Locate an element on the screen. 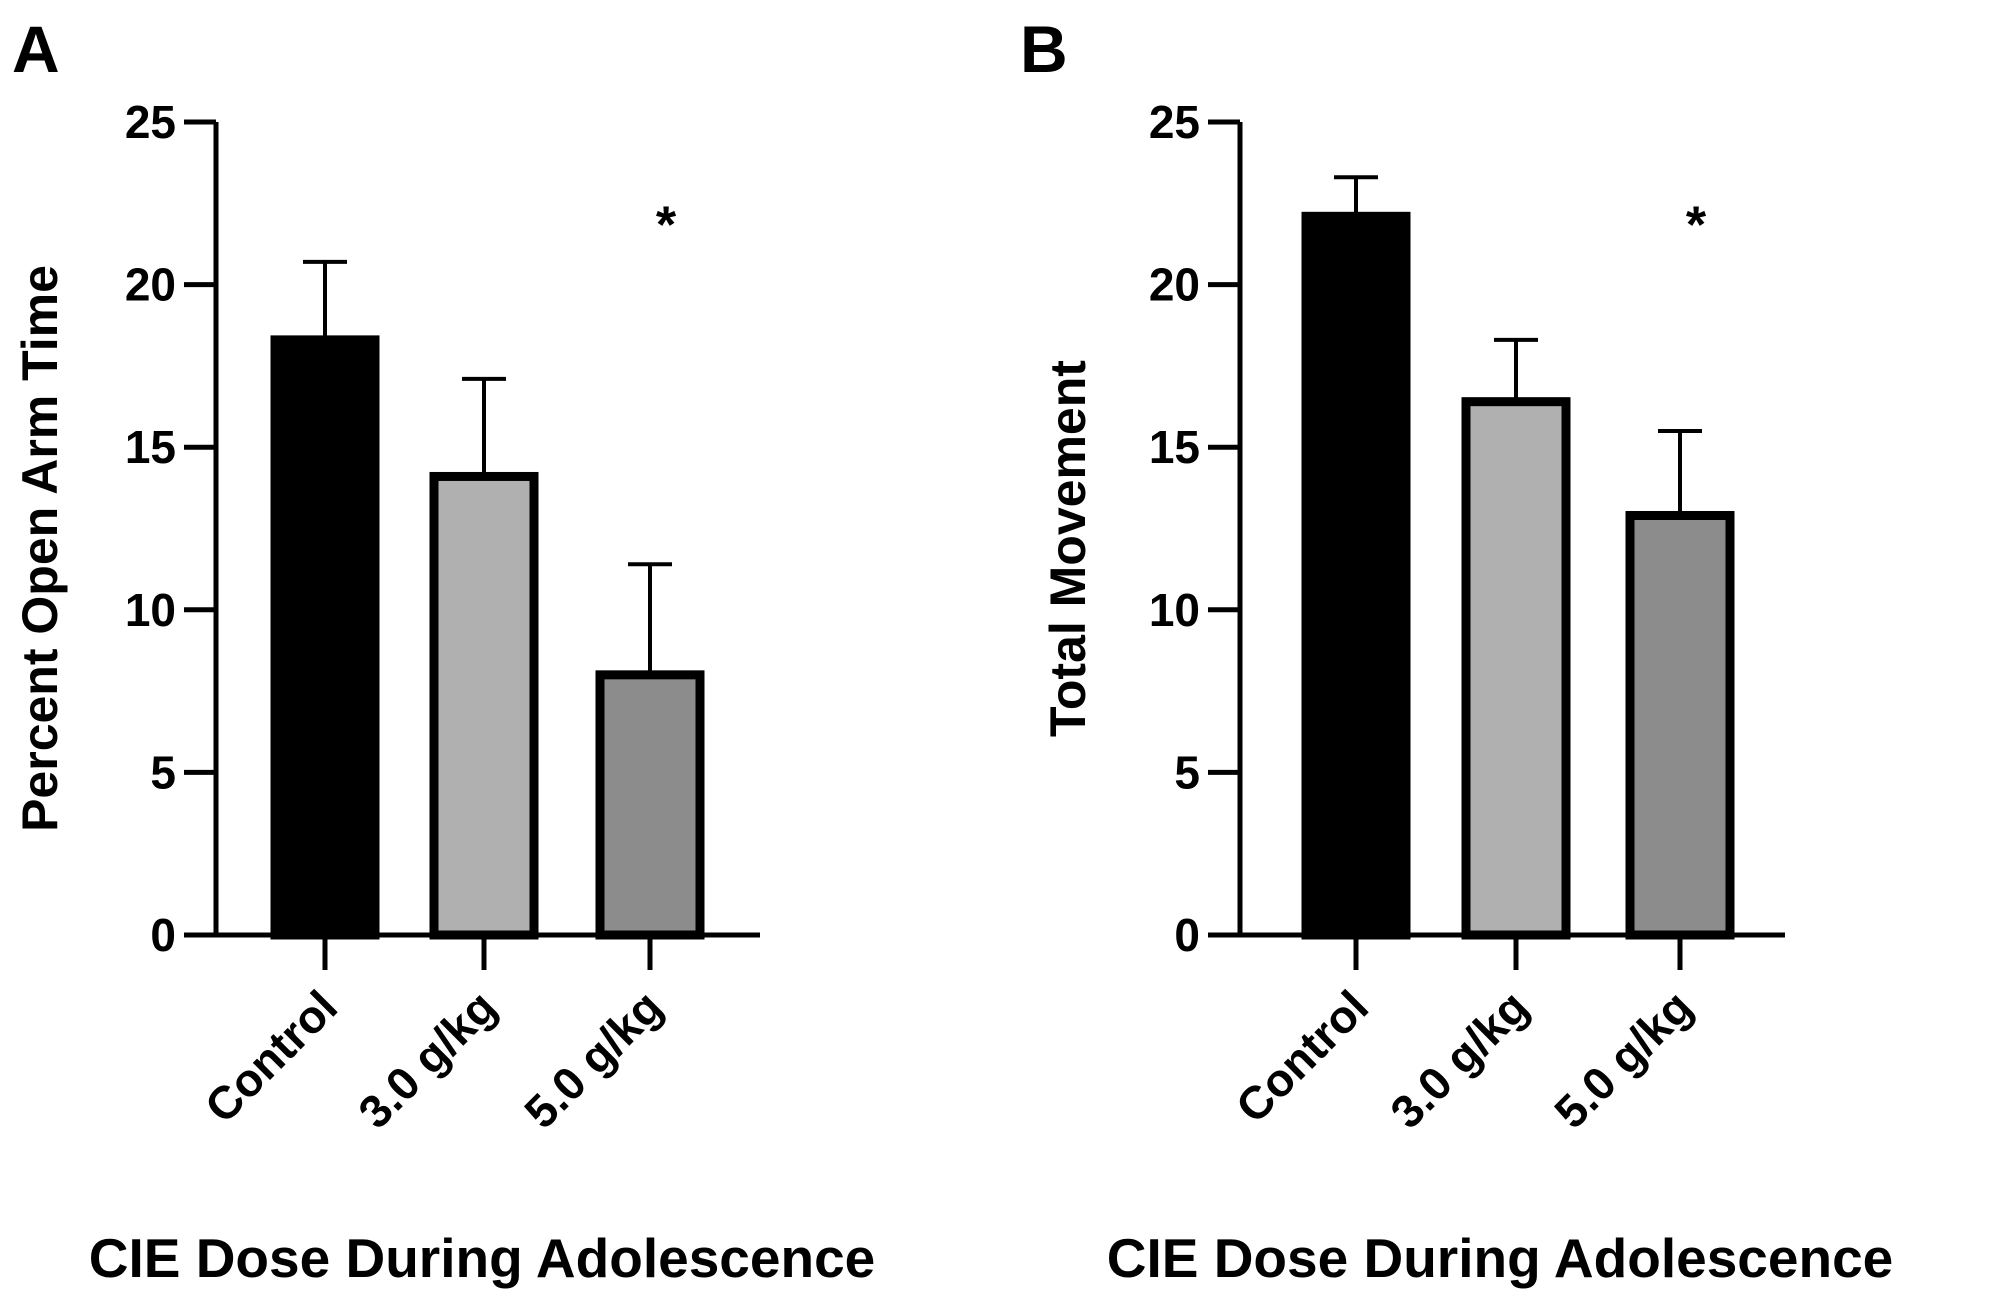  b-ytick-label-2: 10 is located at coordinates (1174, 610).